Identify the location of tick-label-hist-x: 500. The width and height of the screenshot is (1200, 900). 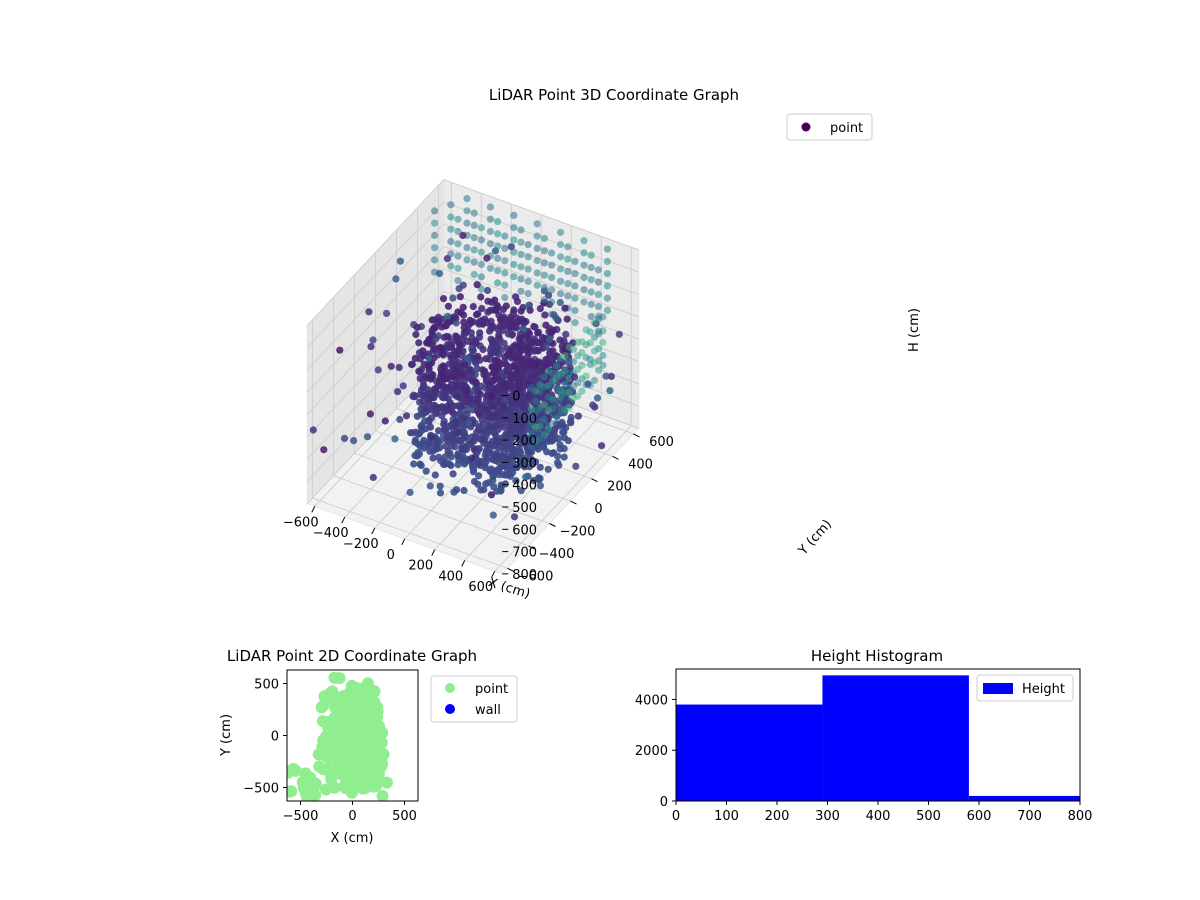
(928, 816).